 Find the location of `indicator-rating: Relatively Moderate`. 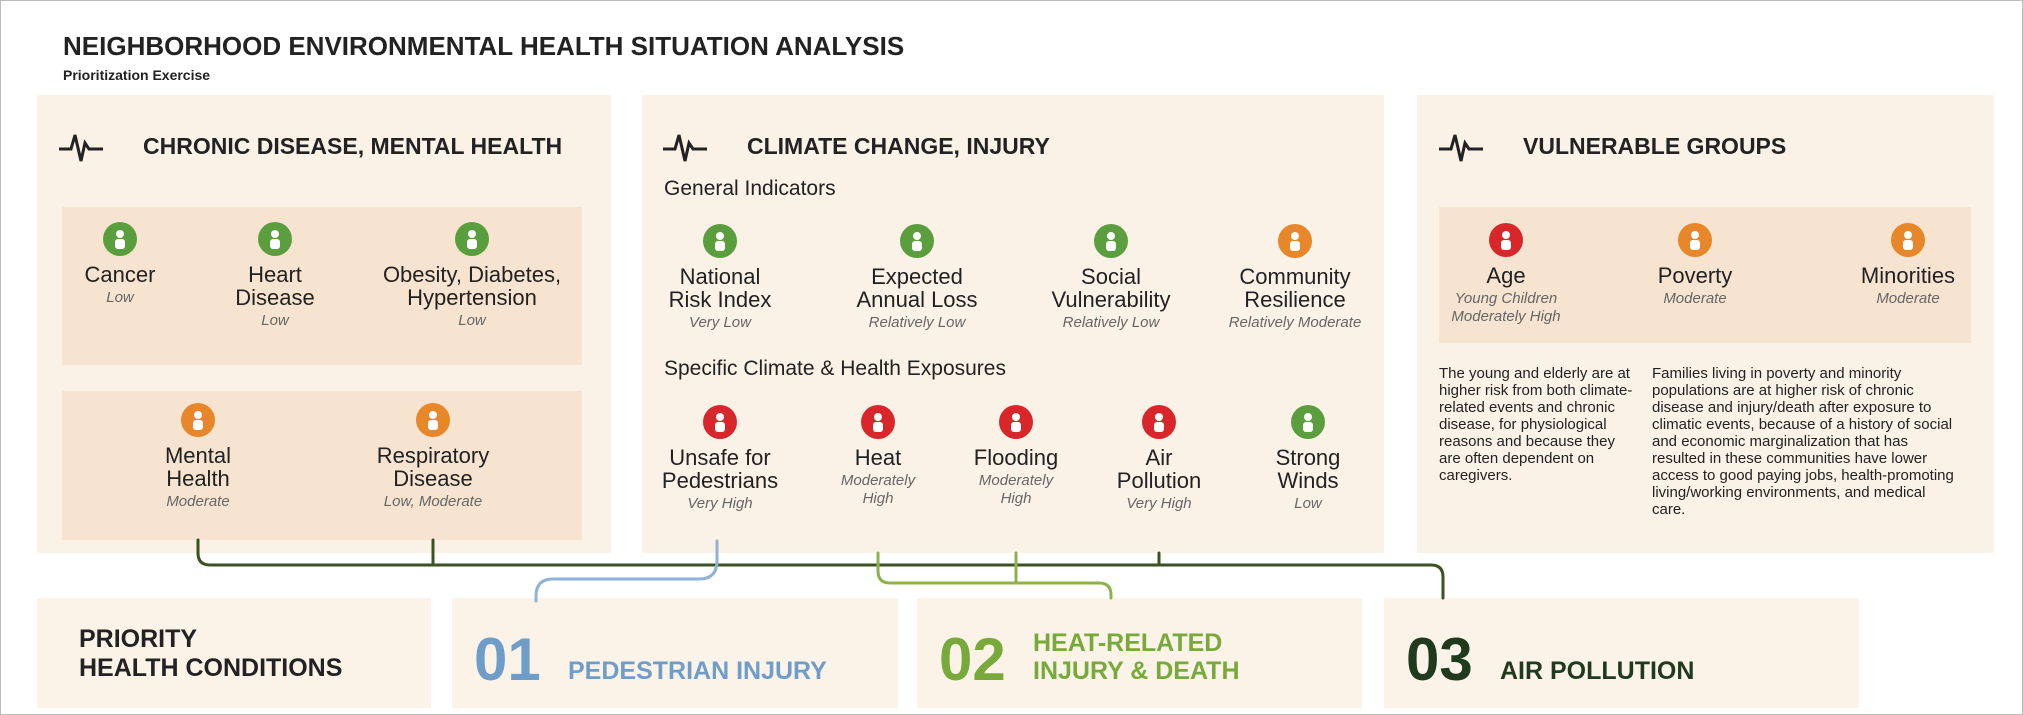

indicator-rating: Relatively Moderate is located at coordinates (1295, 323).